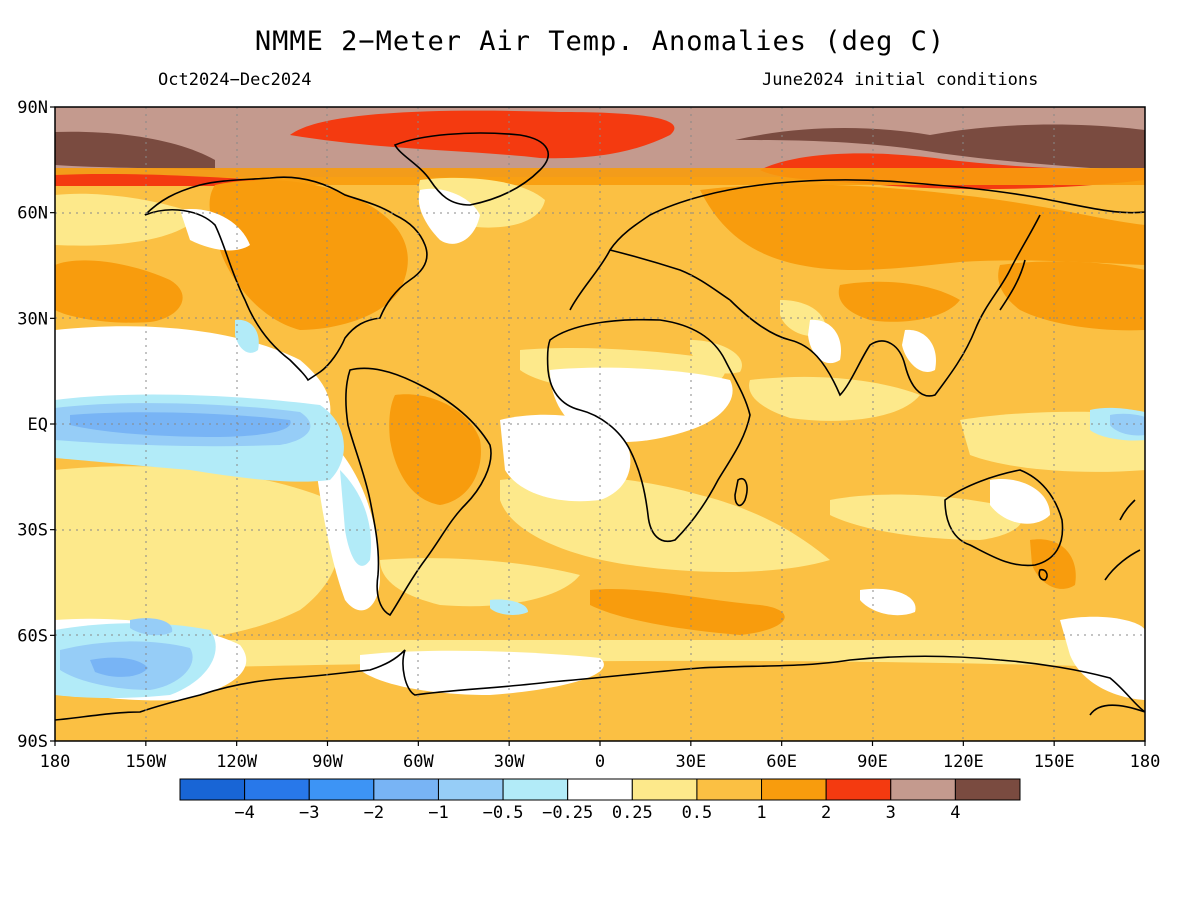 The height and width of the screenshot is (900, 1200). What do you see at coordinates (600, 41) in the screenshot?
I see `map-title: NMME 2−Meter Air Temp. Anomalies (deg C)` at bounding box center [600, 41].